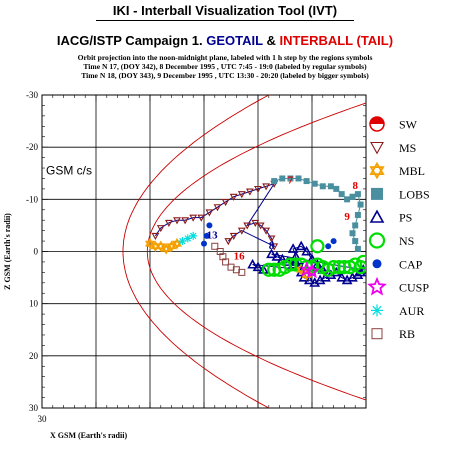 The width and height of the screenshot is (450, 450). Describe the element at coordinates (377, 148) in the screenshot. I see `legend-ms-icon` at that location.